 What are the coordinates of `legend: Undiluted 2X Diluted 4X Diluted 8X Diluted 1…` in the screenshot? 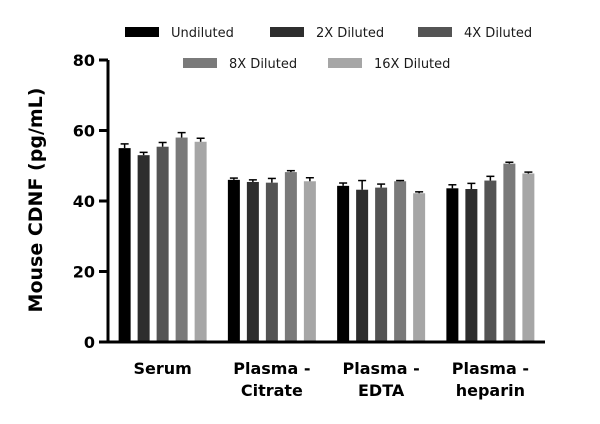 It's located at (328, 49).